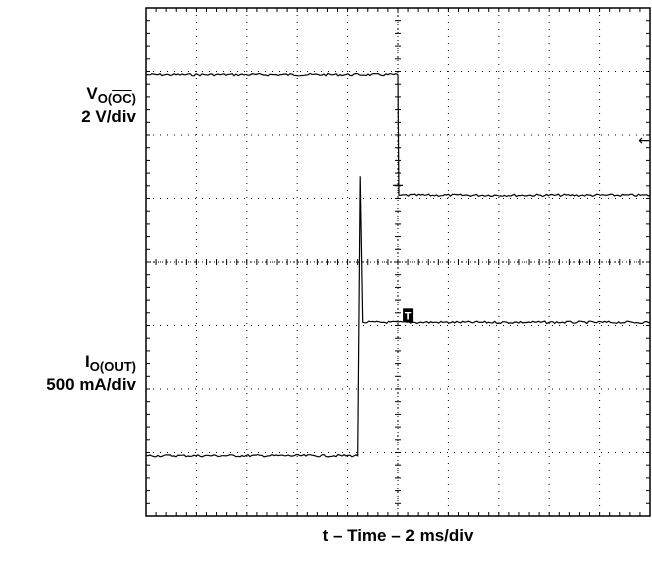  What do you see at coordinates (521, 228) in the screenshot?
I see `markers: T←` at bounding box center [521, 228].